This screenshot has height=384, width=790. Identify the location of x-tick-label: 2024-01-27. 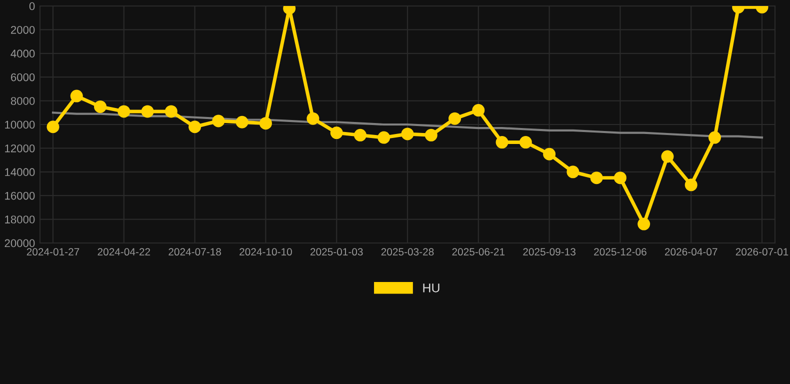
(53, 252).